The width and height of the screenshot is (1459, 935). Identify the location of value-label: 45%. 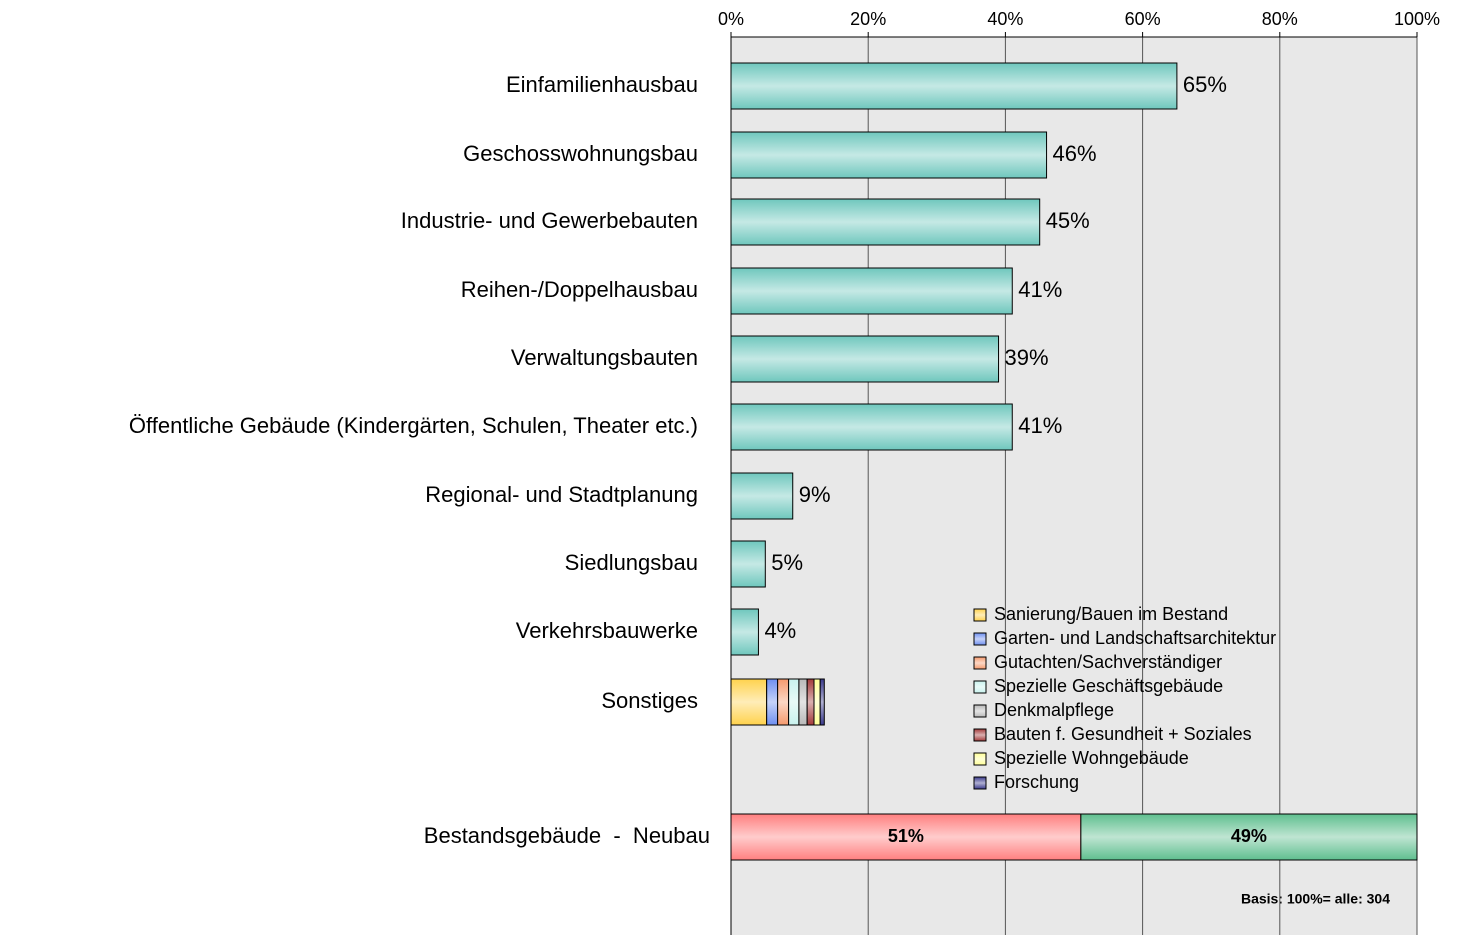
(1068, 220).